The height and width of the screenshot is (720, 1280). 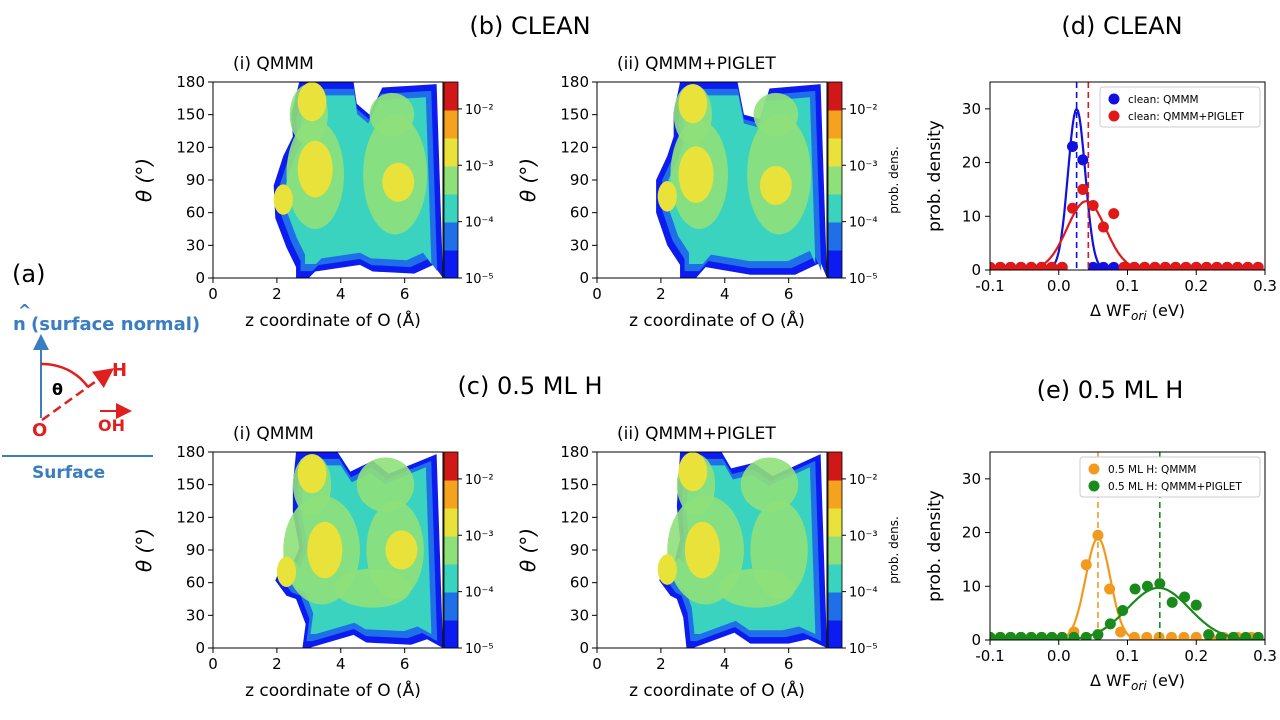 I want to click on y-axis-label: θ (°), so click(x=144, y=550).